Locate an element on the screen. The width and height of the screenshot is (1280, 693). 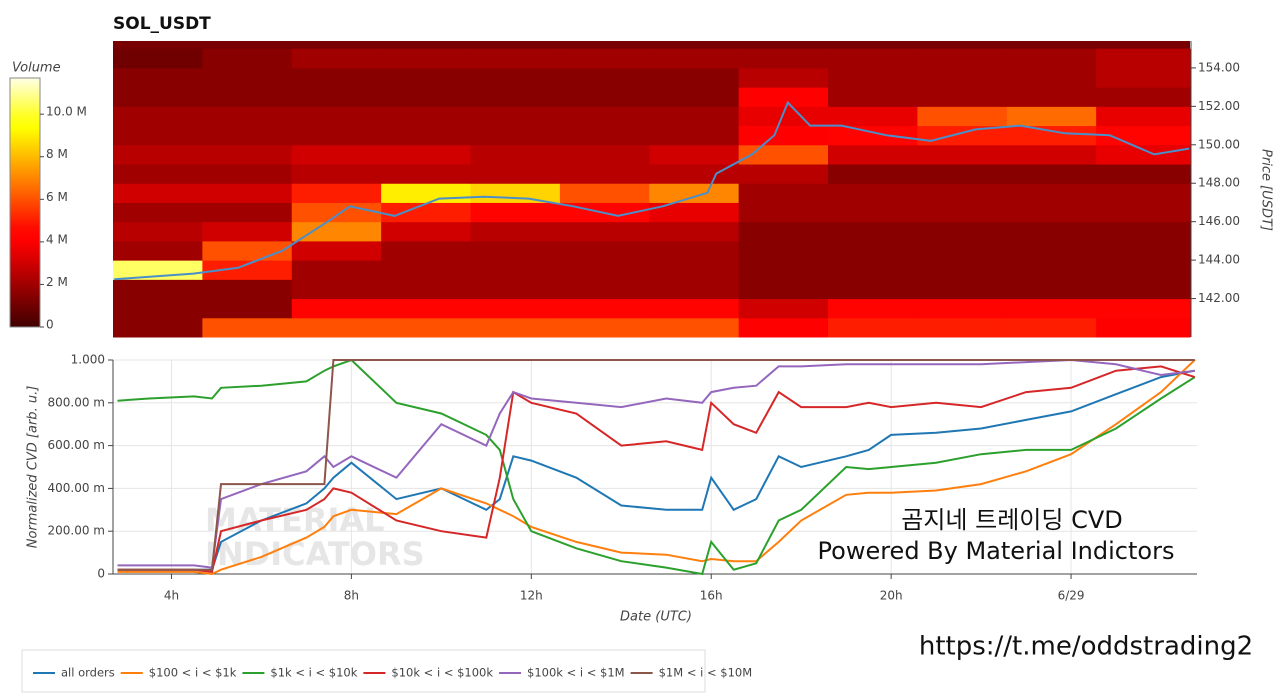
x-tick-label: 20h is located at coordinates (891, 596).